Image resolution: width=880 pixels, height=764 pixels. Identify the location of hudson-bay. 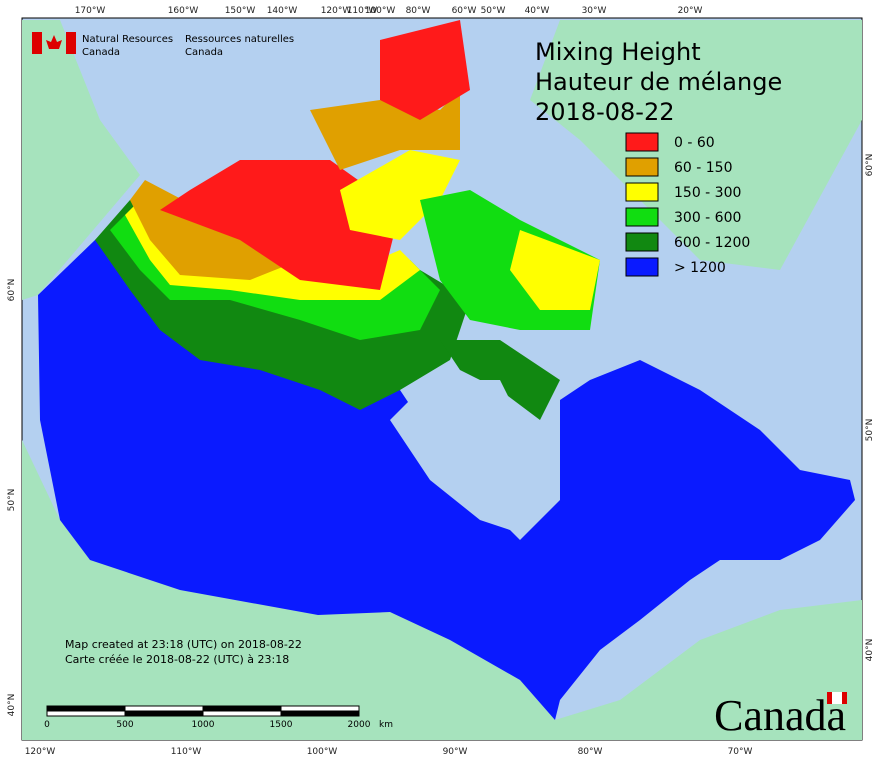
(472, 455).